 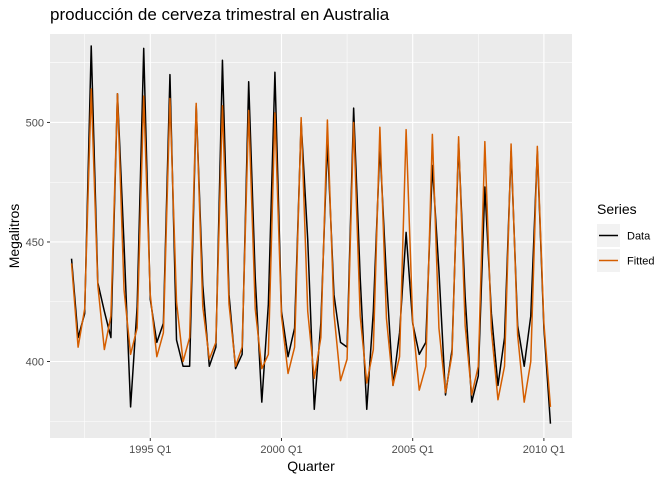 I want to click on y-tick-label: 500, so click(x=35, y=123).